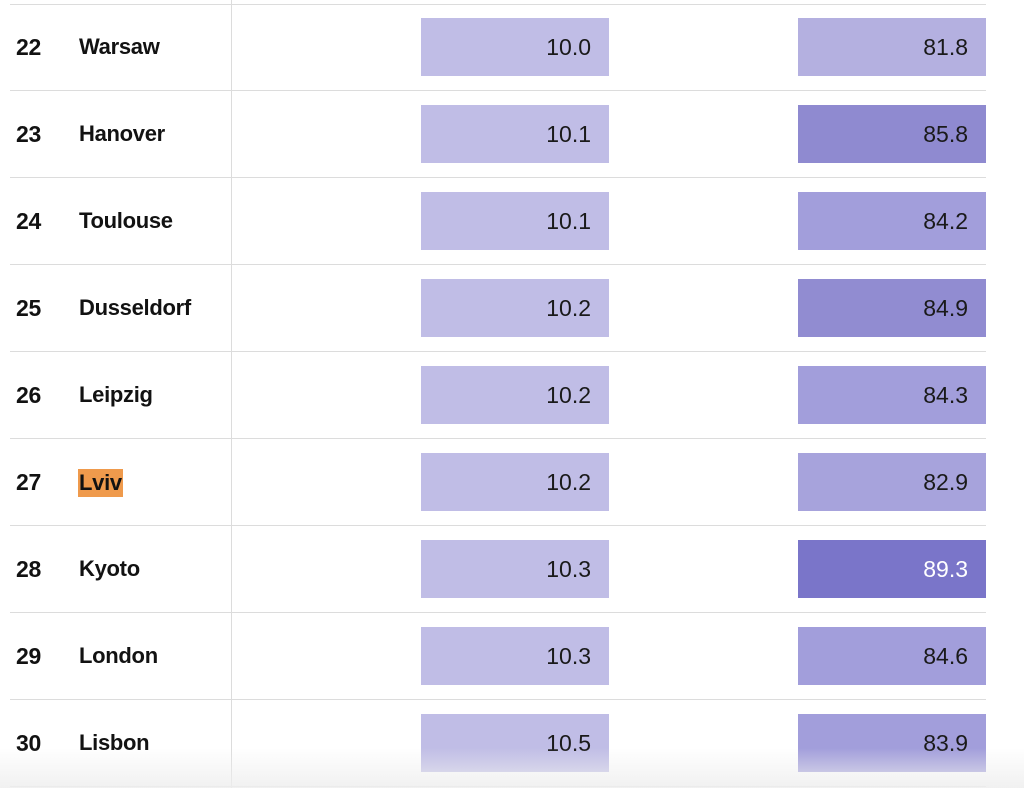  I want to click on rank-cell: 22, so click(28, 47).